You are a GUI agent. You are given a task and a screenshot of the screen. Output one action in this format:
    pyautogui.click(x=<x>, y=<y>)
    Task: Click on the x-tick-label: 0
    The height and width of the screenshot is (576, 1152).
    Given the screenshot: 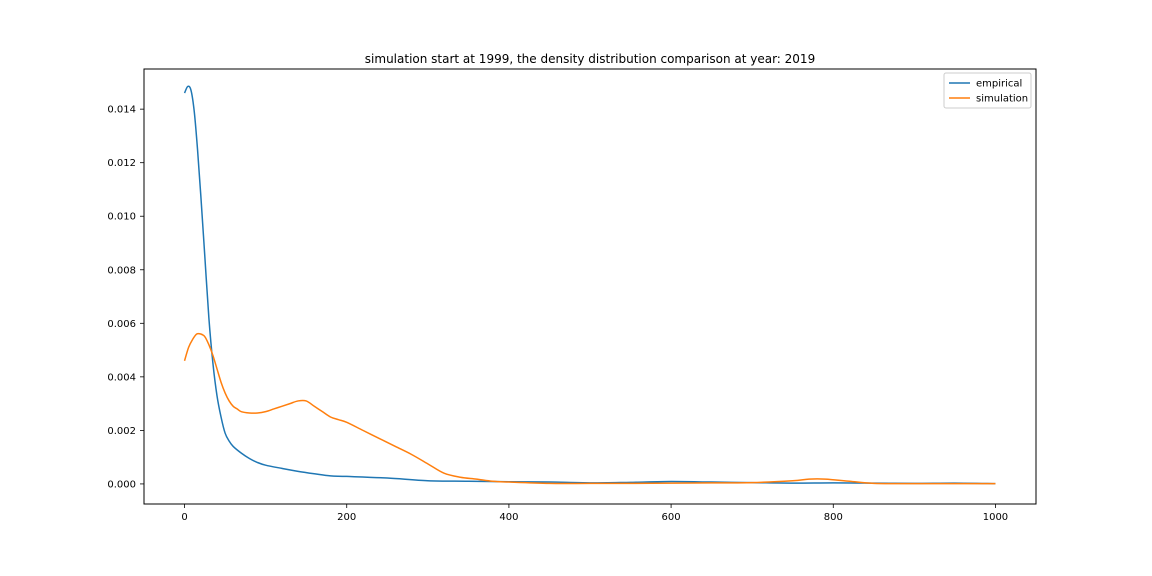 What is the action you would take?
    pyautogui.click(x=184, y=517)
    